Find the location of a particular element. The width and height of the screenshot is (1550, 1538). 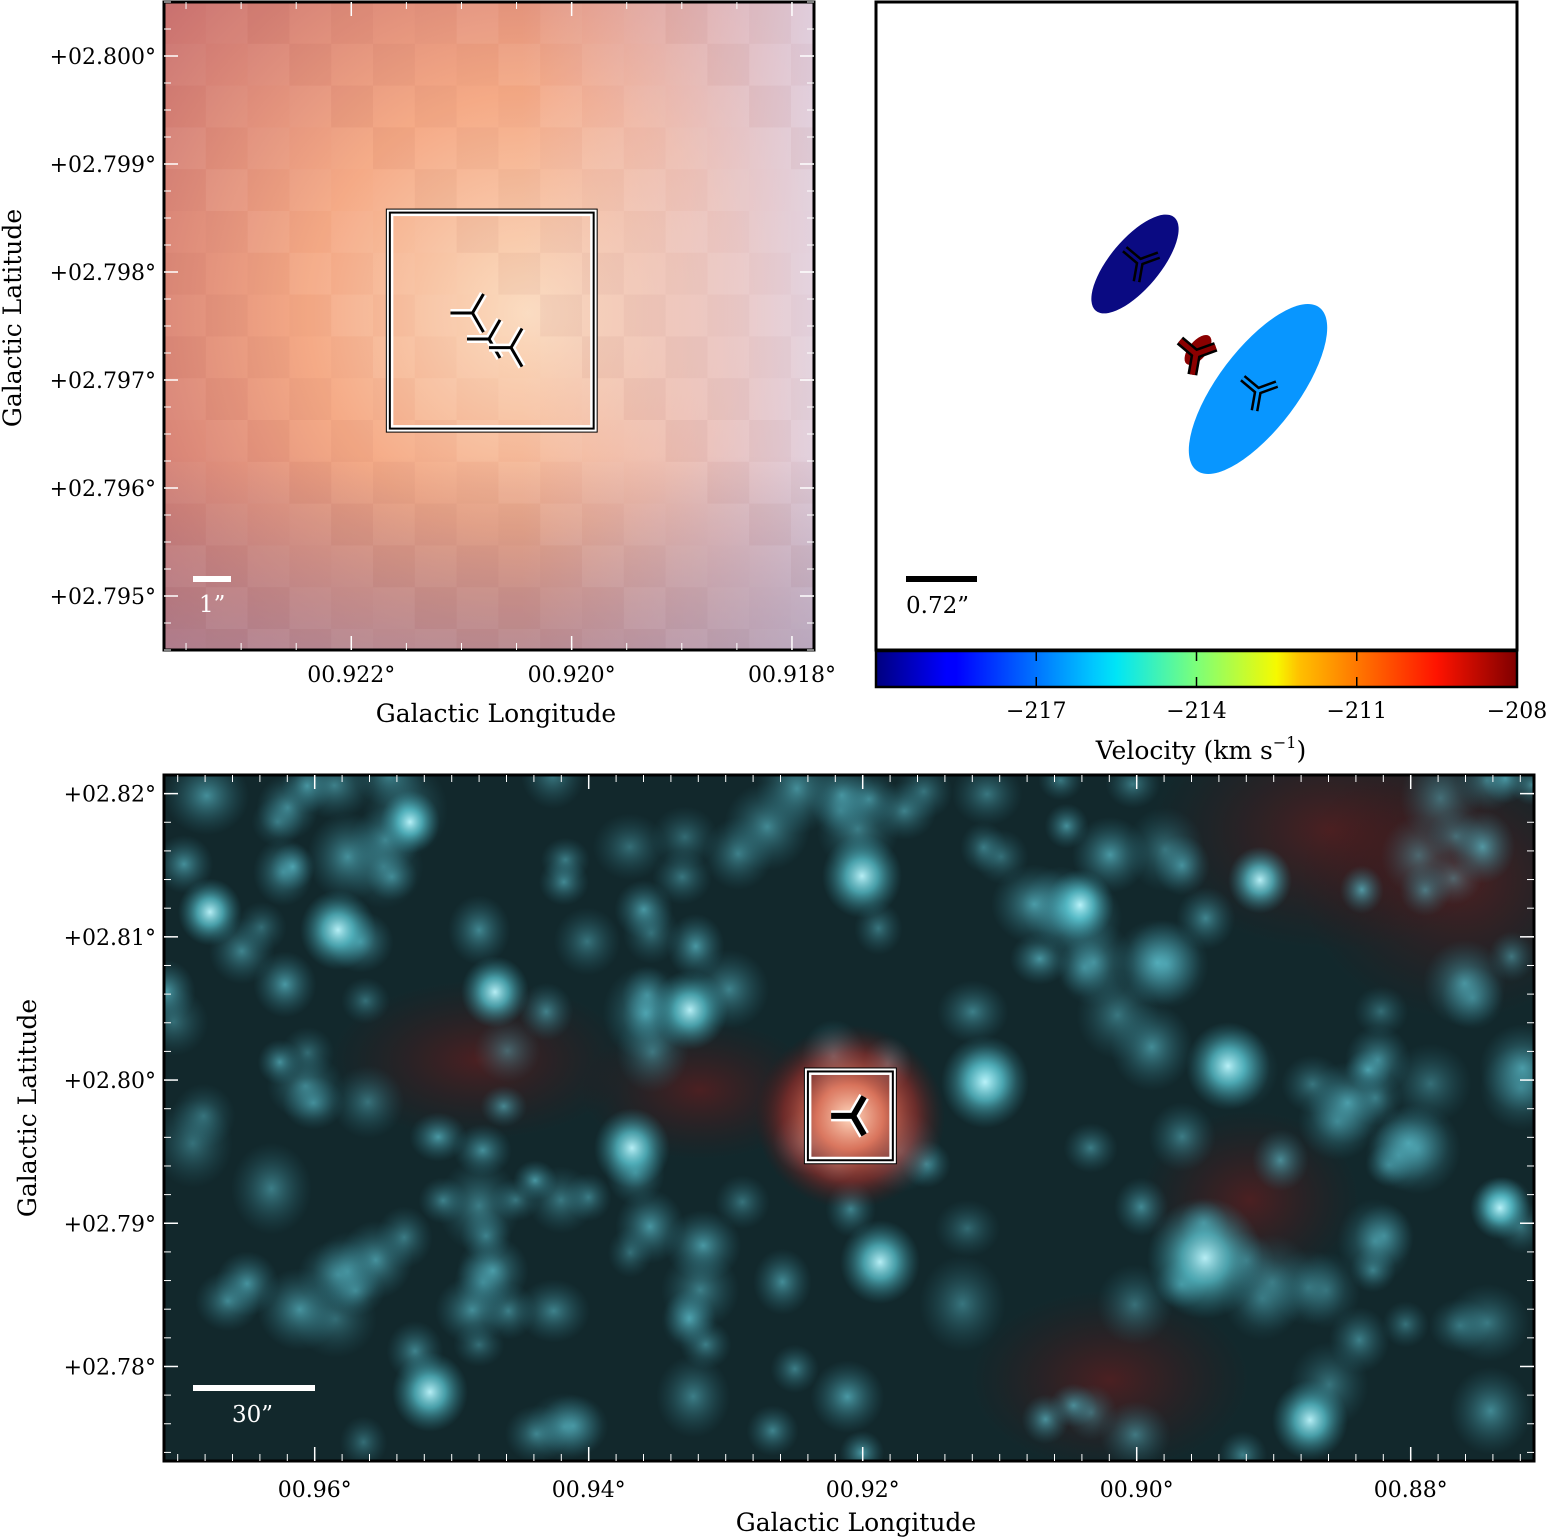

bottom-region-box is located at coordinates (850, 1116).